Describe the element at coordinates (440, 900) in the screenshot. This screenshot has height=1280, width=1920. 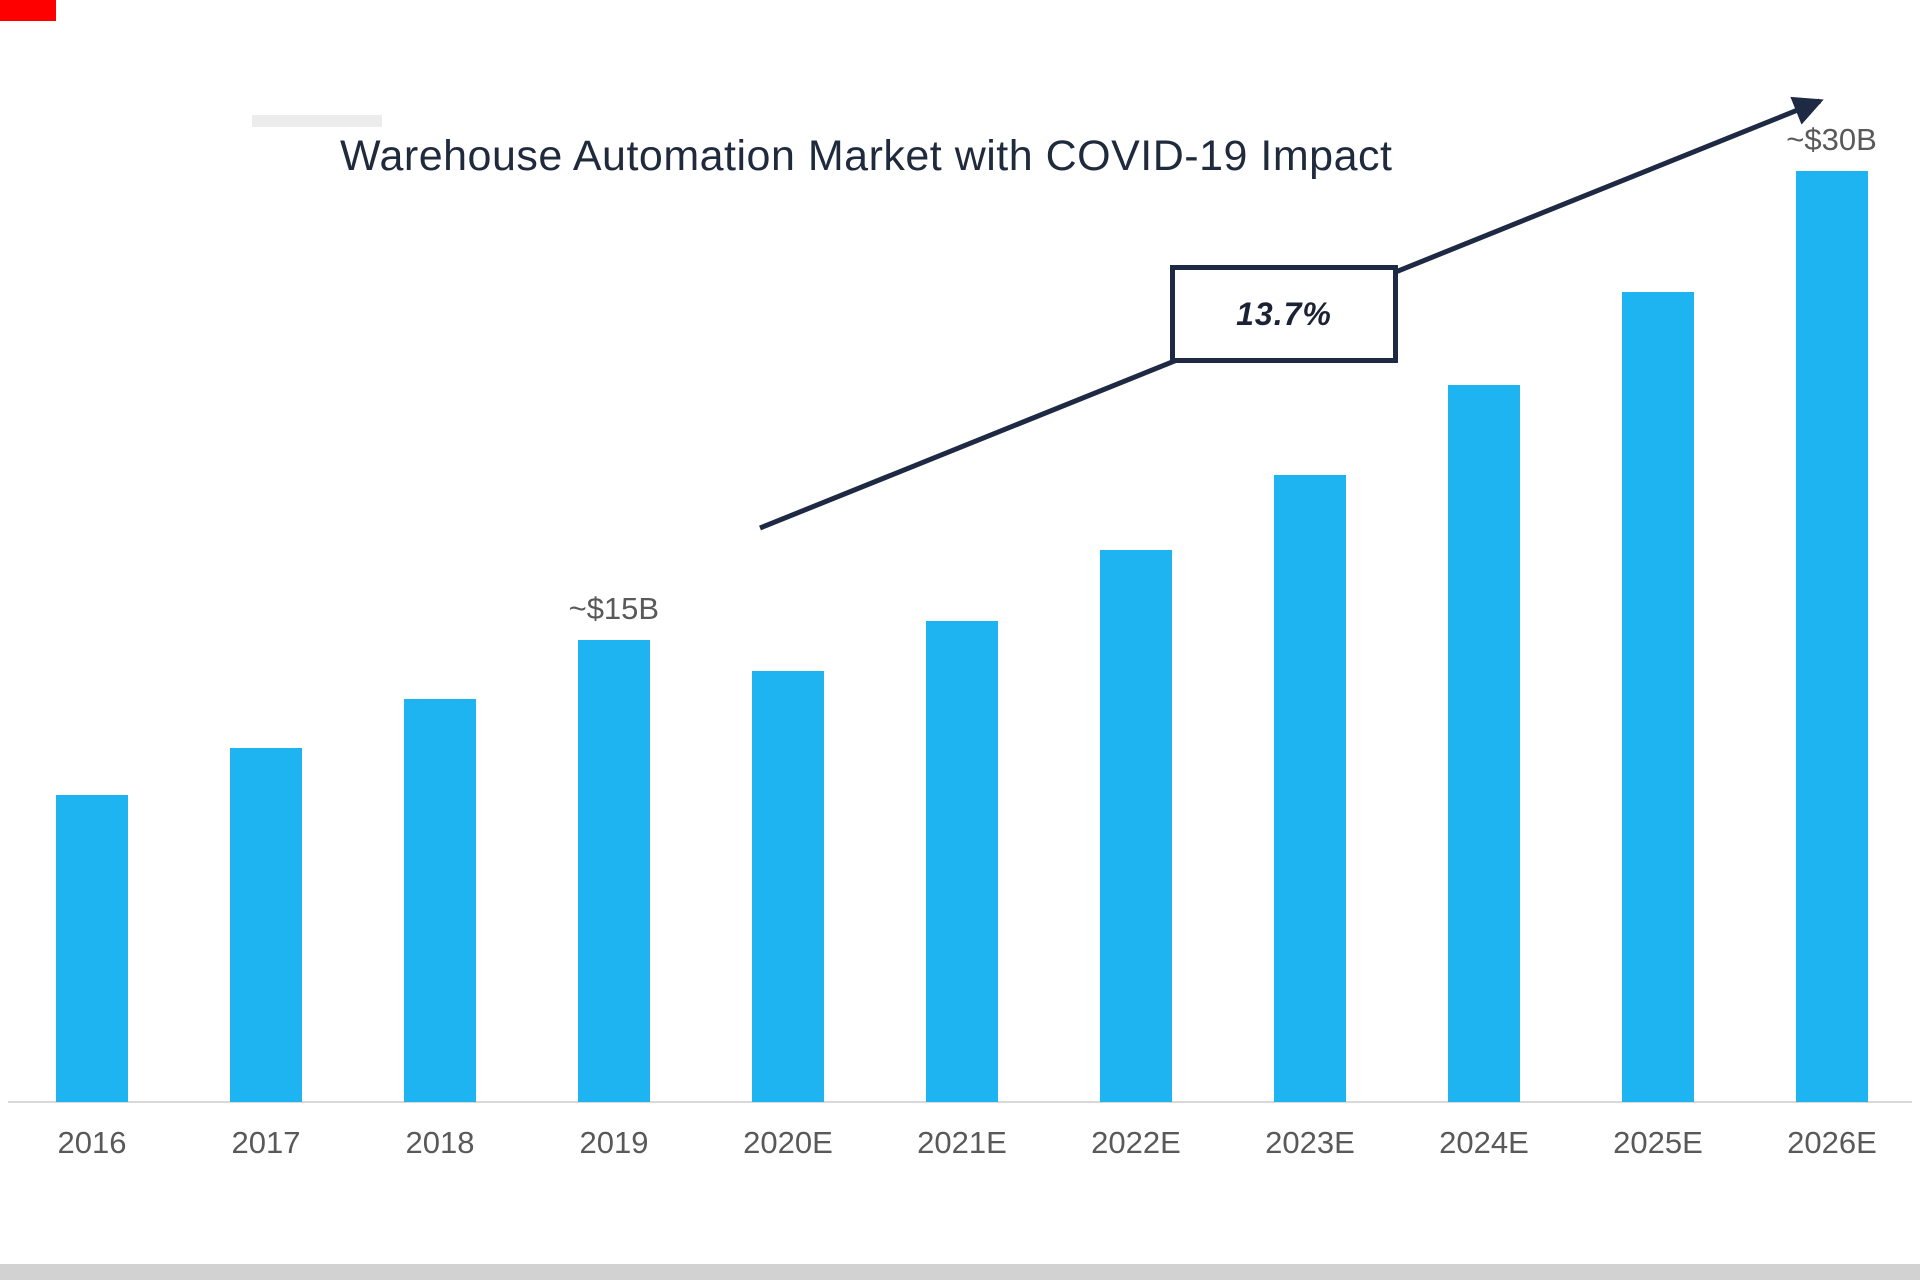
I see `bar-2018` at that location.